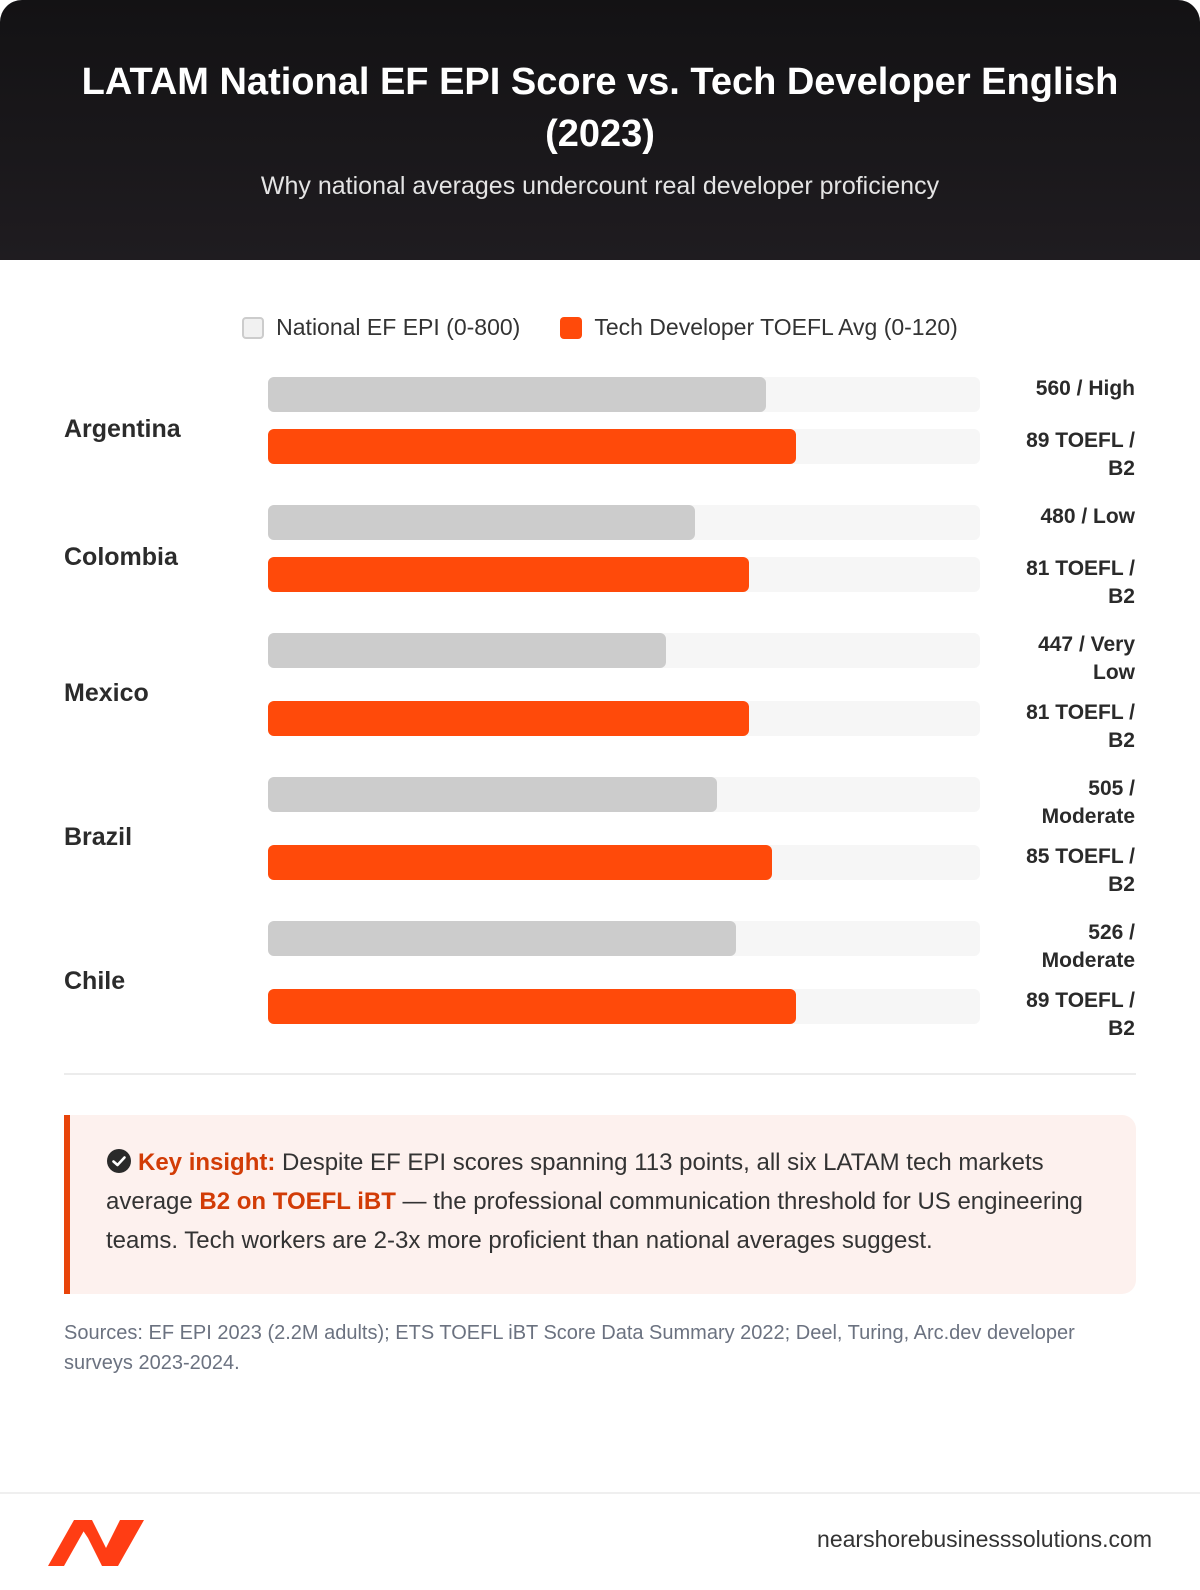 Image resolution: width=1200 pixels, height=1590 pixels. I want to click on value-label: 560 / High, so click(1085, 388).